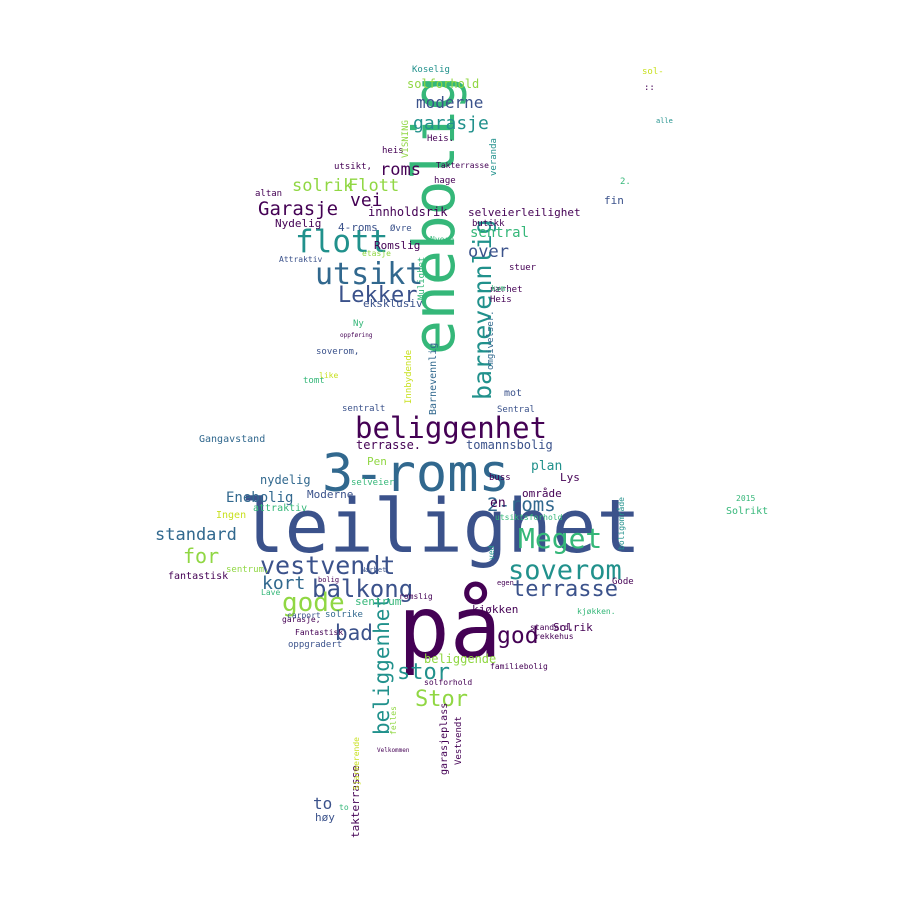  What do you see at coordinates (573, 627) in the screenshot?
I see `word: Solrik` at bounding box center [573, 627].